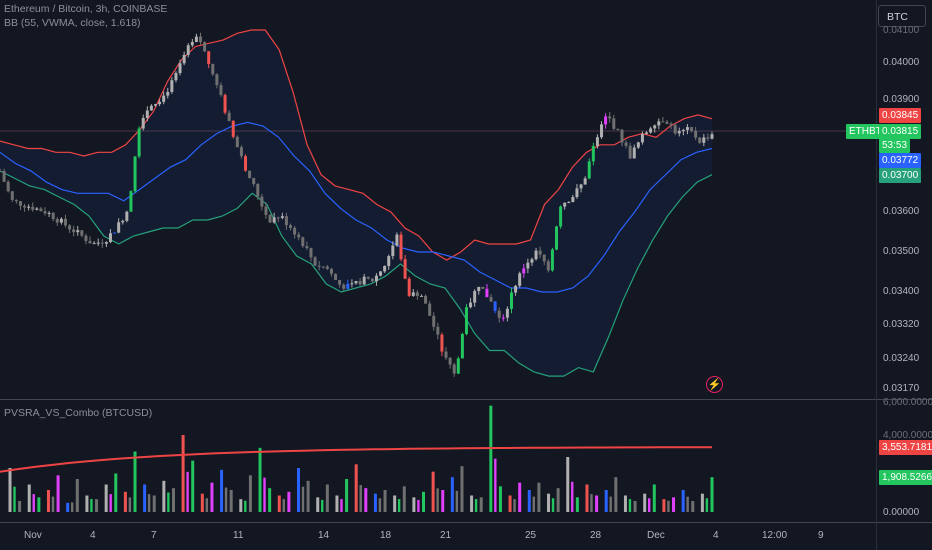 The image size is (932, 550). I want to click on symbol-compare-button: BTC, so click(902, 16).